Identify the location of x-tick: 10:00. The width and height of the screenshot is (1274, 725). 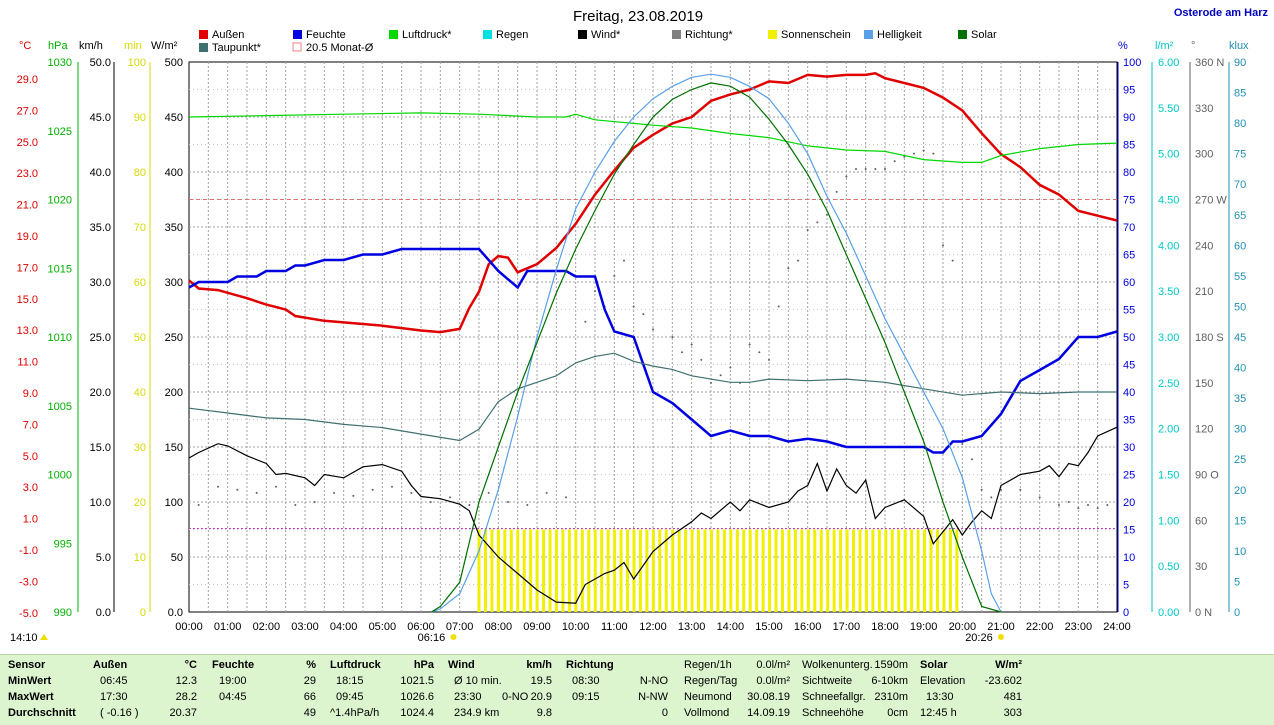
(576, 627).